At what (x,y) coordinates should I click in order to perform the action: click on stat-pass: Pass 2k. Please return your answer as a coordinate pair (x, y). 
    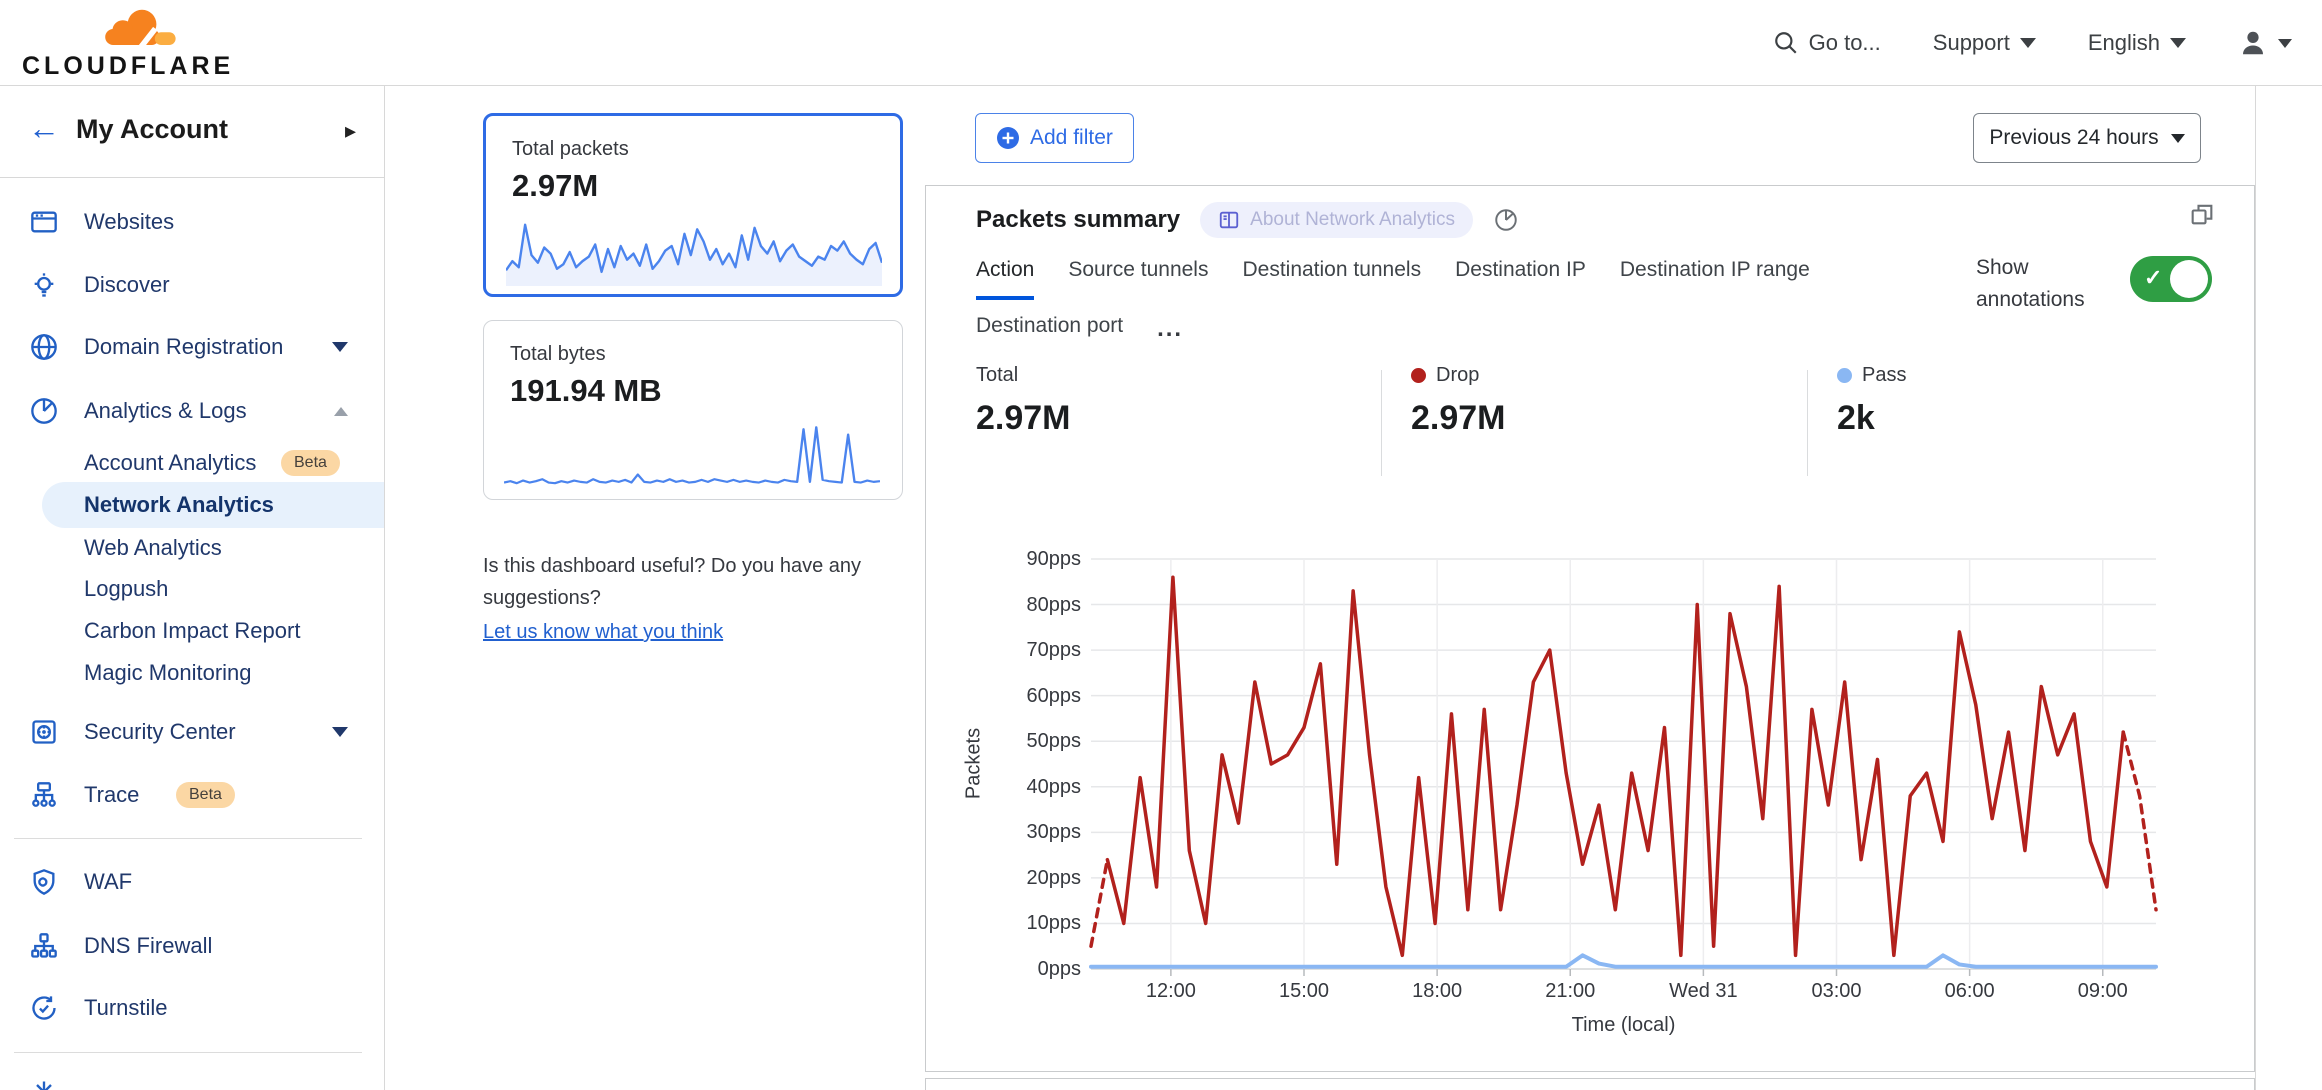
    Looking at the image, I should click on (1871, 401).